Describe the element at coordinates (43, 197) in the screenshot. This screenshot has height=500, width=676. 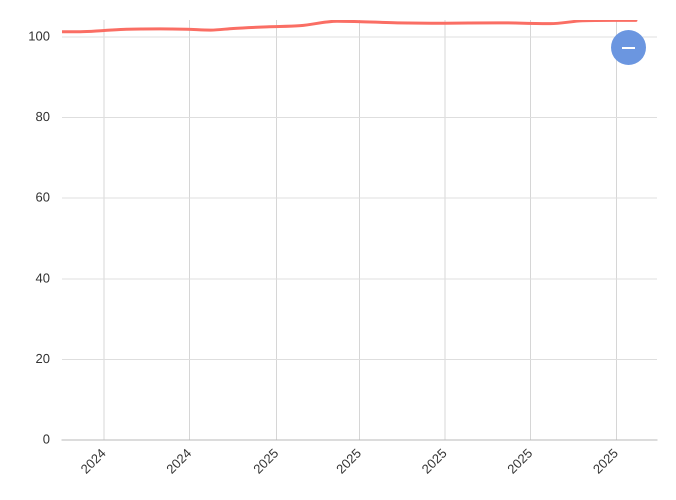
I see `y-tick-label: 60` at that location.